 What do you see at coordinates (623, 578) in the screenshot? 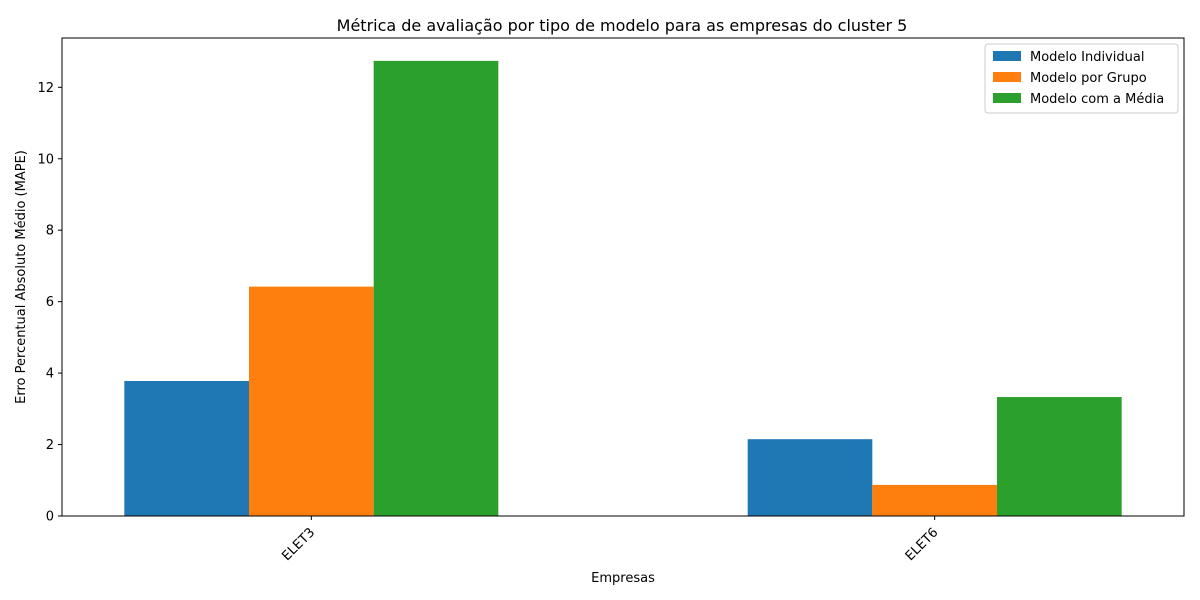
I see `x-axis-label: Empresas` at bounding box center [623, 578].